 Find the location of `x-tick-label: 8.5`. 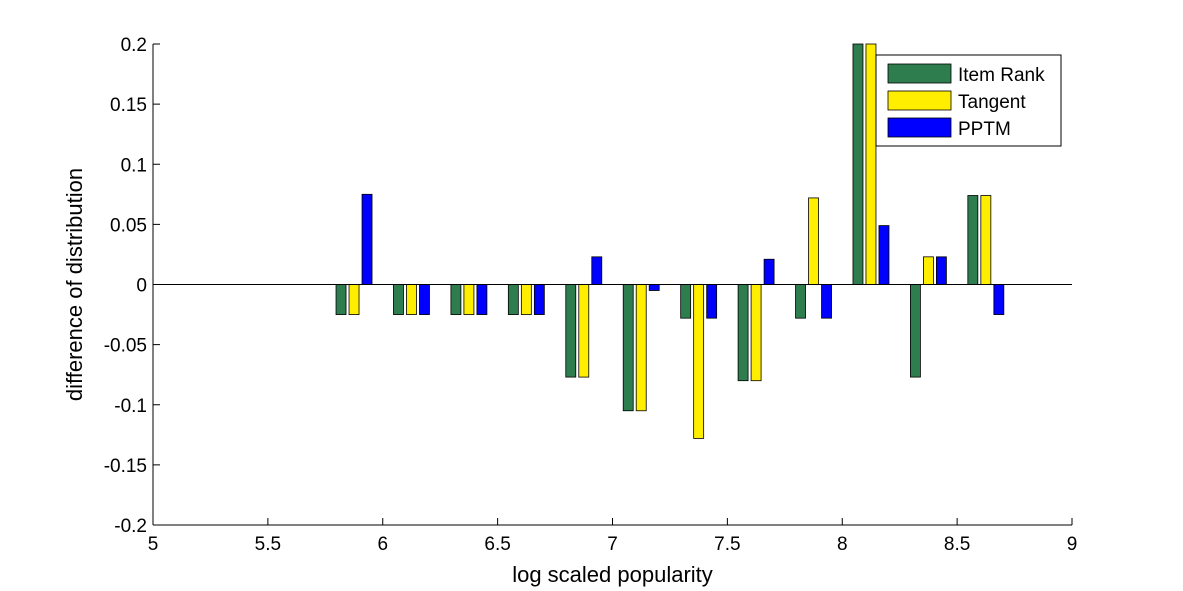

x-tick-label: 8.5 is located at coordinates (957, 544).